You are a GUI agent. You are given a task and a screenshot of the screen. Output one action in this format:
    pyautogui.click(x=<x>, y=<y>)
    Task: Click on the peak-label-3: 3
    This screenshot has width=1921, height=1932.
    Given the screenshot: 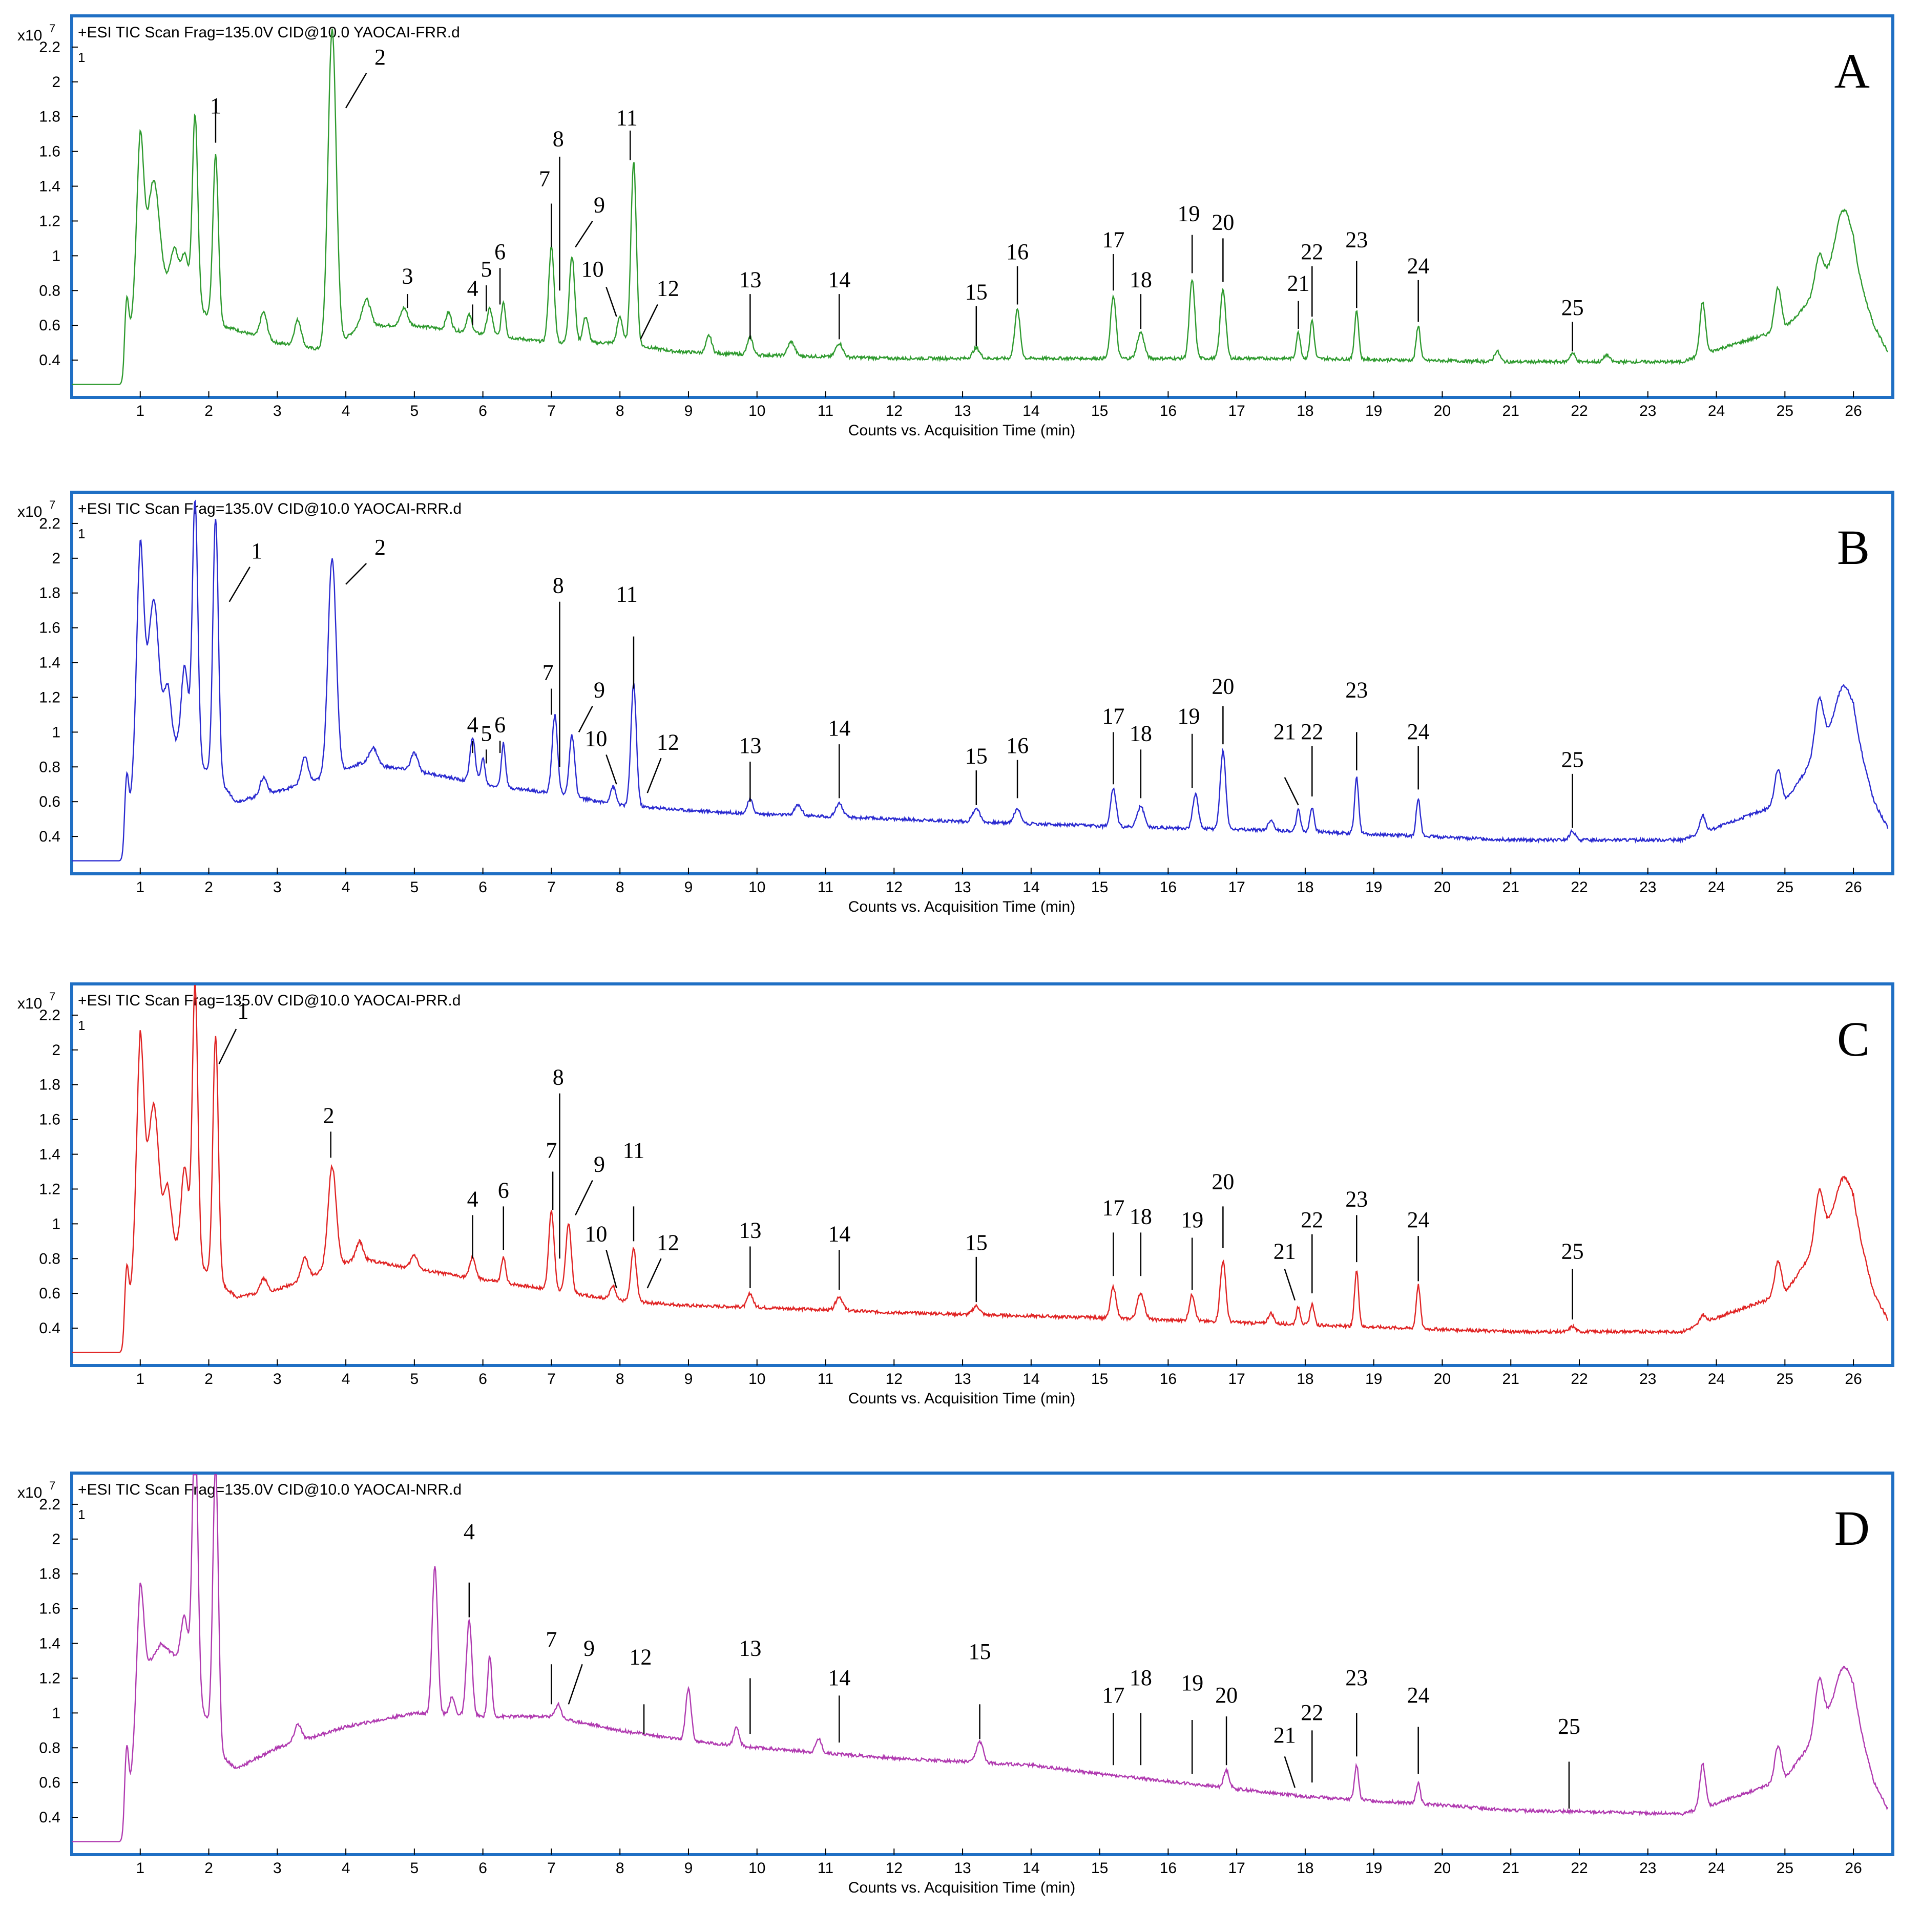 What is the action you would take?
    pyautogui.click(x=407, y=276)
    